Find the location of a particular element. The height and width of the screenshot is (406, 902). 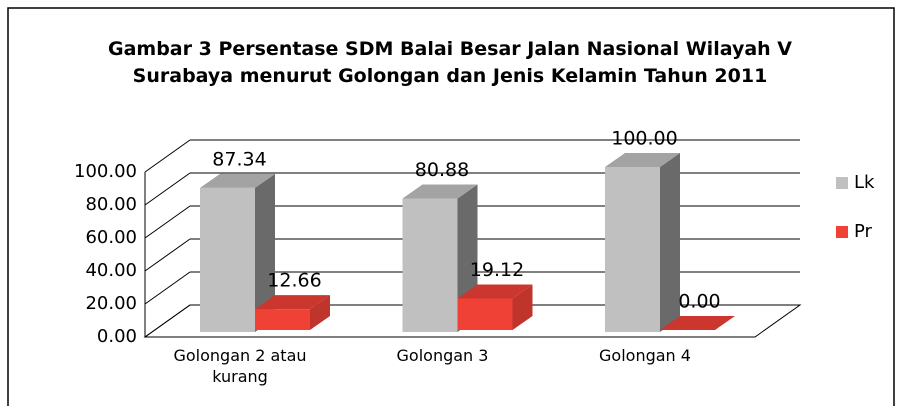

y-tick-label: 20.00 is located at coordinates (111, 303).